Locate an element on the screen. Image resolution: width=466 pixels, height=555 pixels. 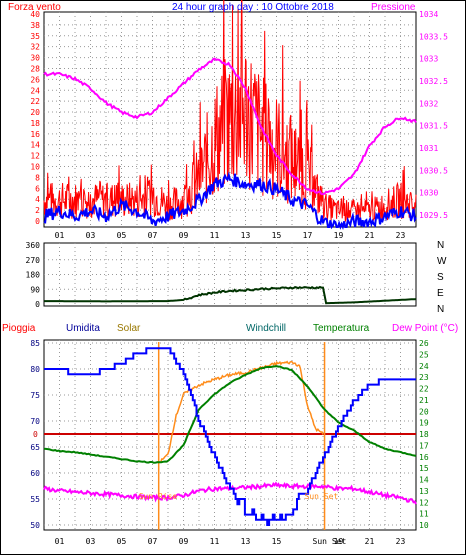
top-x-tick-label: 15 is located at coordinates (277, 235).